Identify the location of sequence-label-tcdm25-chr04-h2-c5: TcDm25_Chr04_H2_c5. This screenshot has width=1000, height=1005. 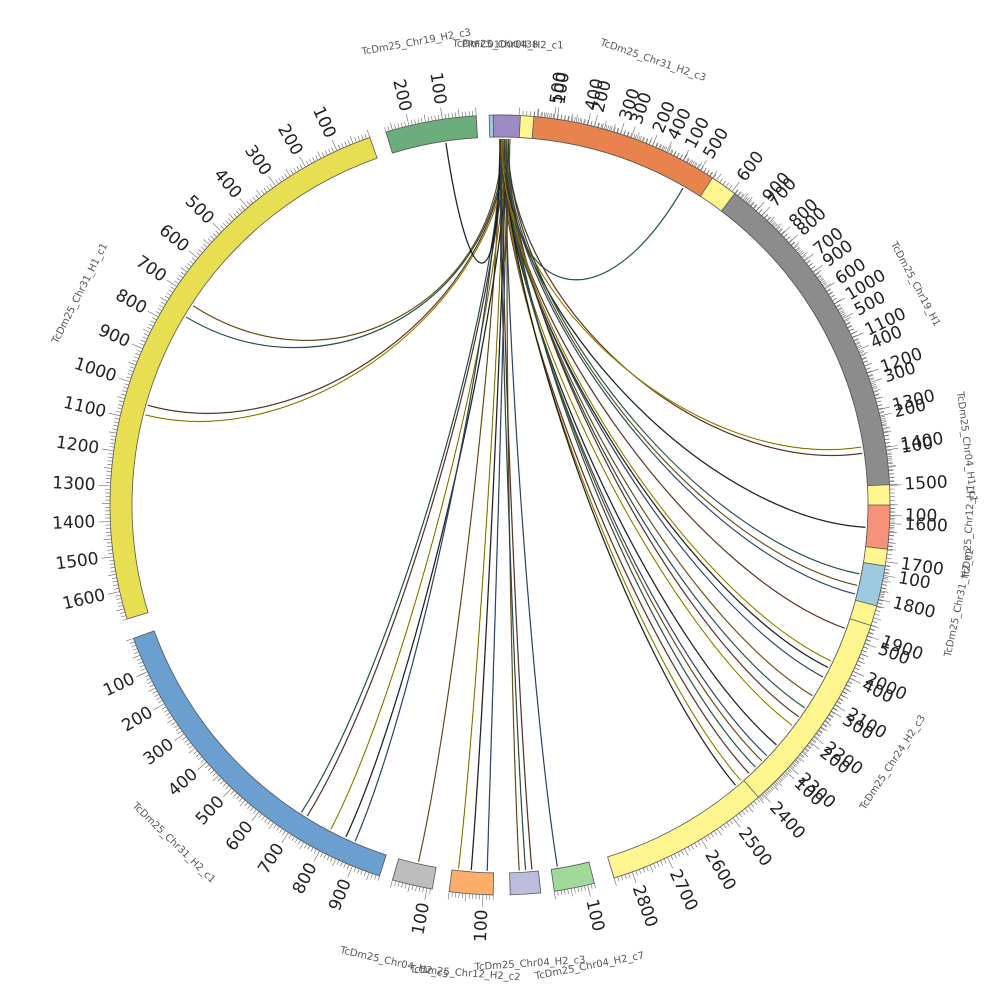
(394, 963).